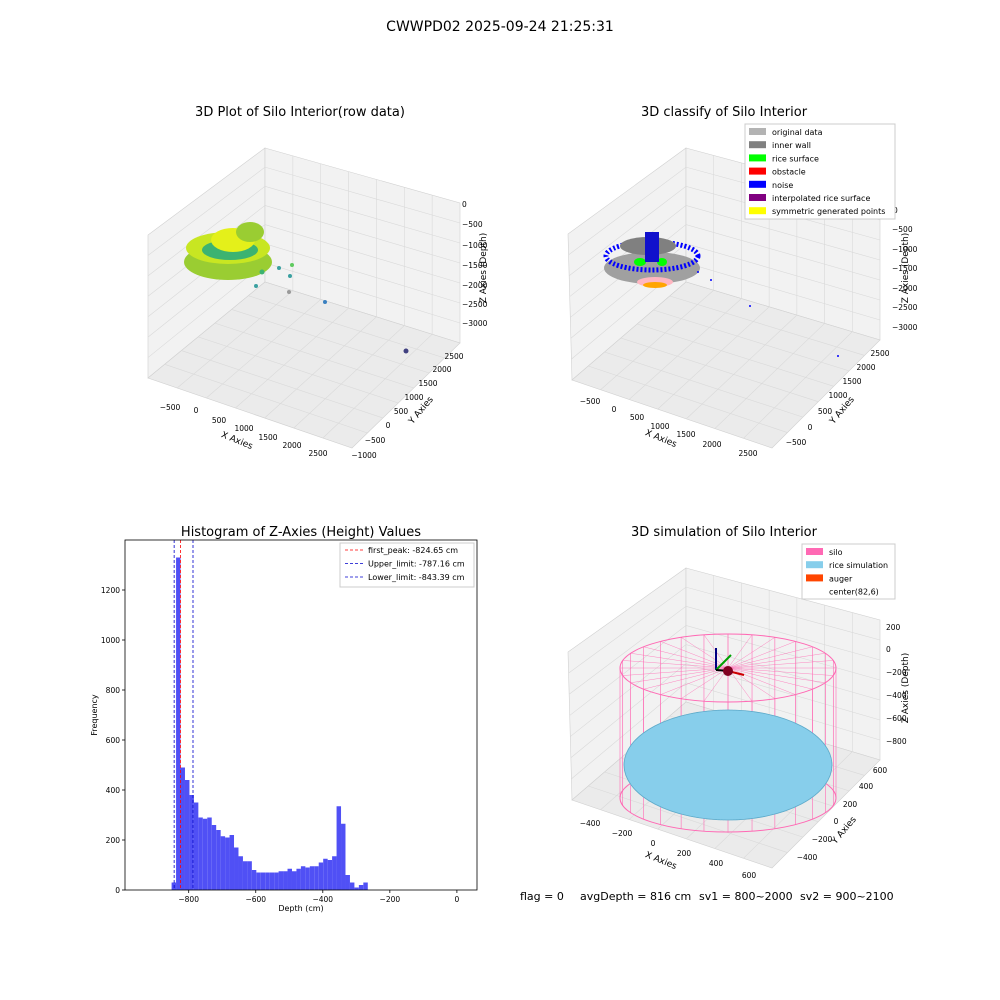 This screenshot has width=1000, height=1000. Describe the element at coordinates (413, 550) in the screenshot. I see `legend-label: first_peak: -824.65 cm` at that location.